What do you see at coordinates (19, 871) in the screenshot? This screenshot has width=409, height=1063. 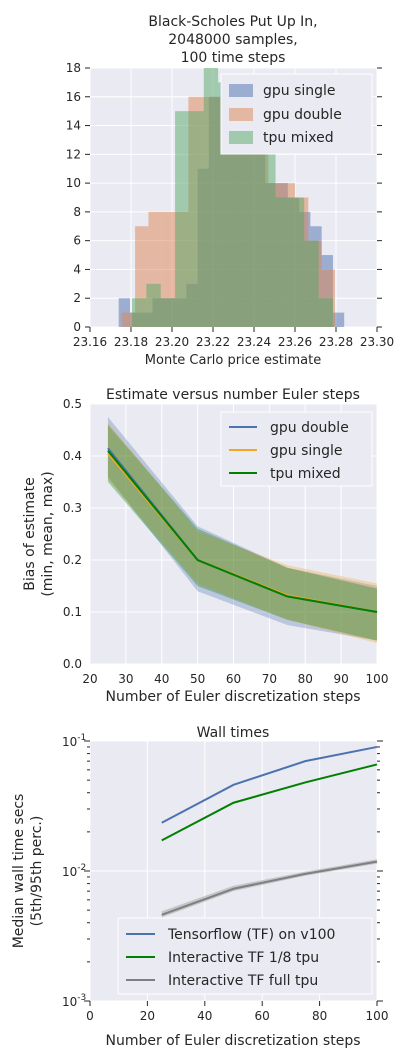 I see `walltime-ylabel-line-1: Median wall time secs` at bounding box center [19, 871].